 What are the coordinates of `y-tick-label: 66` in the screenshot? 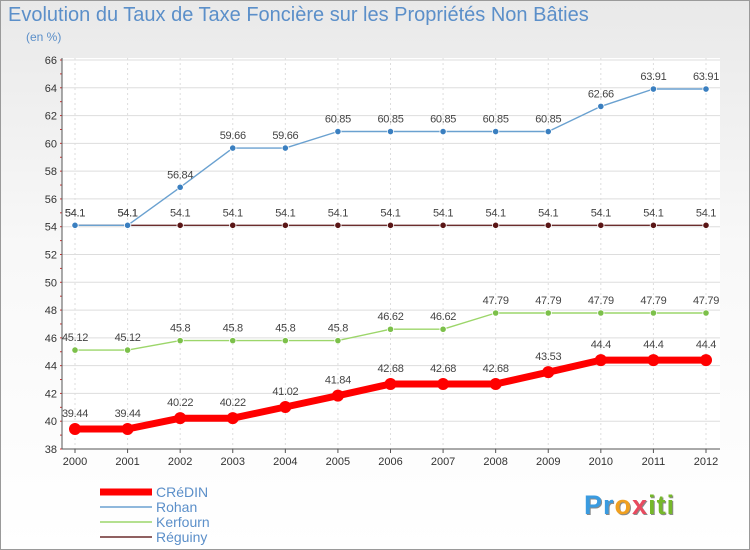 It's located at (51, 61).